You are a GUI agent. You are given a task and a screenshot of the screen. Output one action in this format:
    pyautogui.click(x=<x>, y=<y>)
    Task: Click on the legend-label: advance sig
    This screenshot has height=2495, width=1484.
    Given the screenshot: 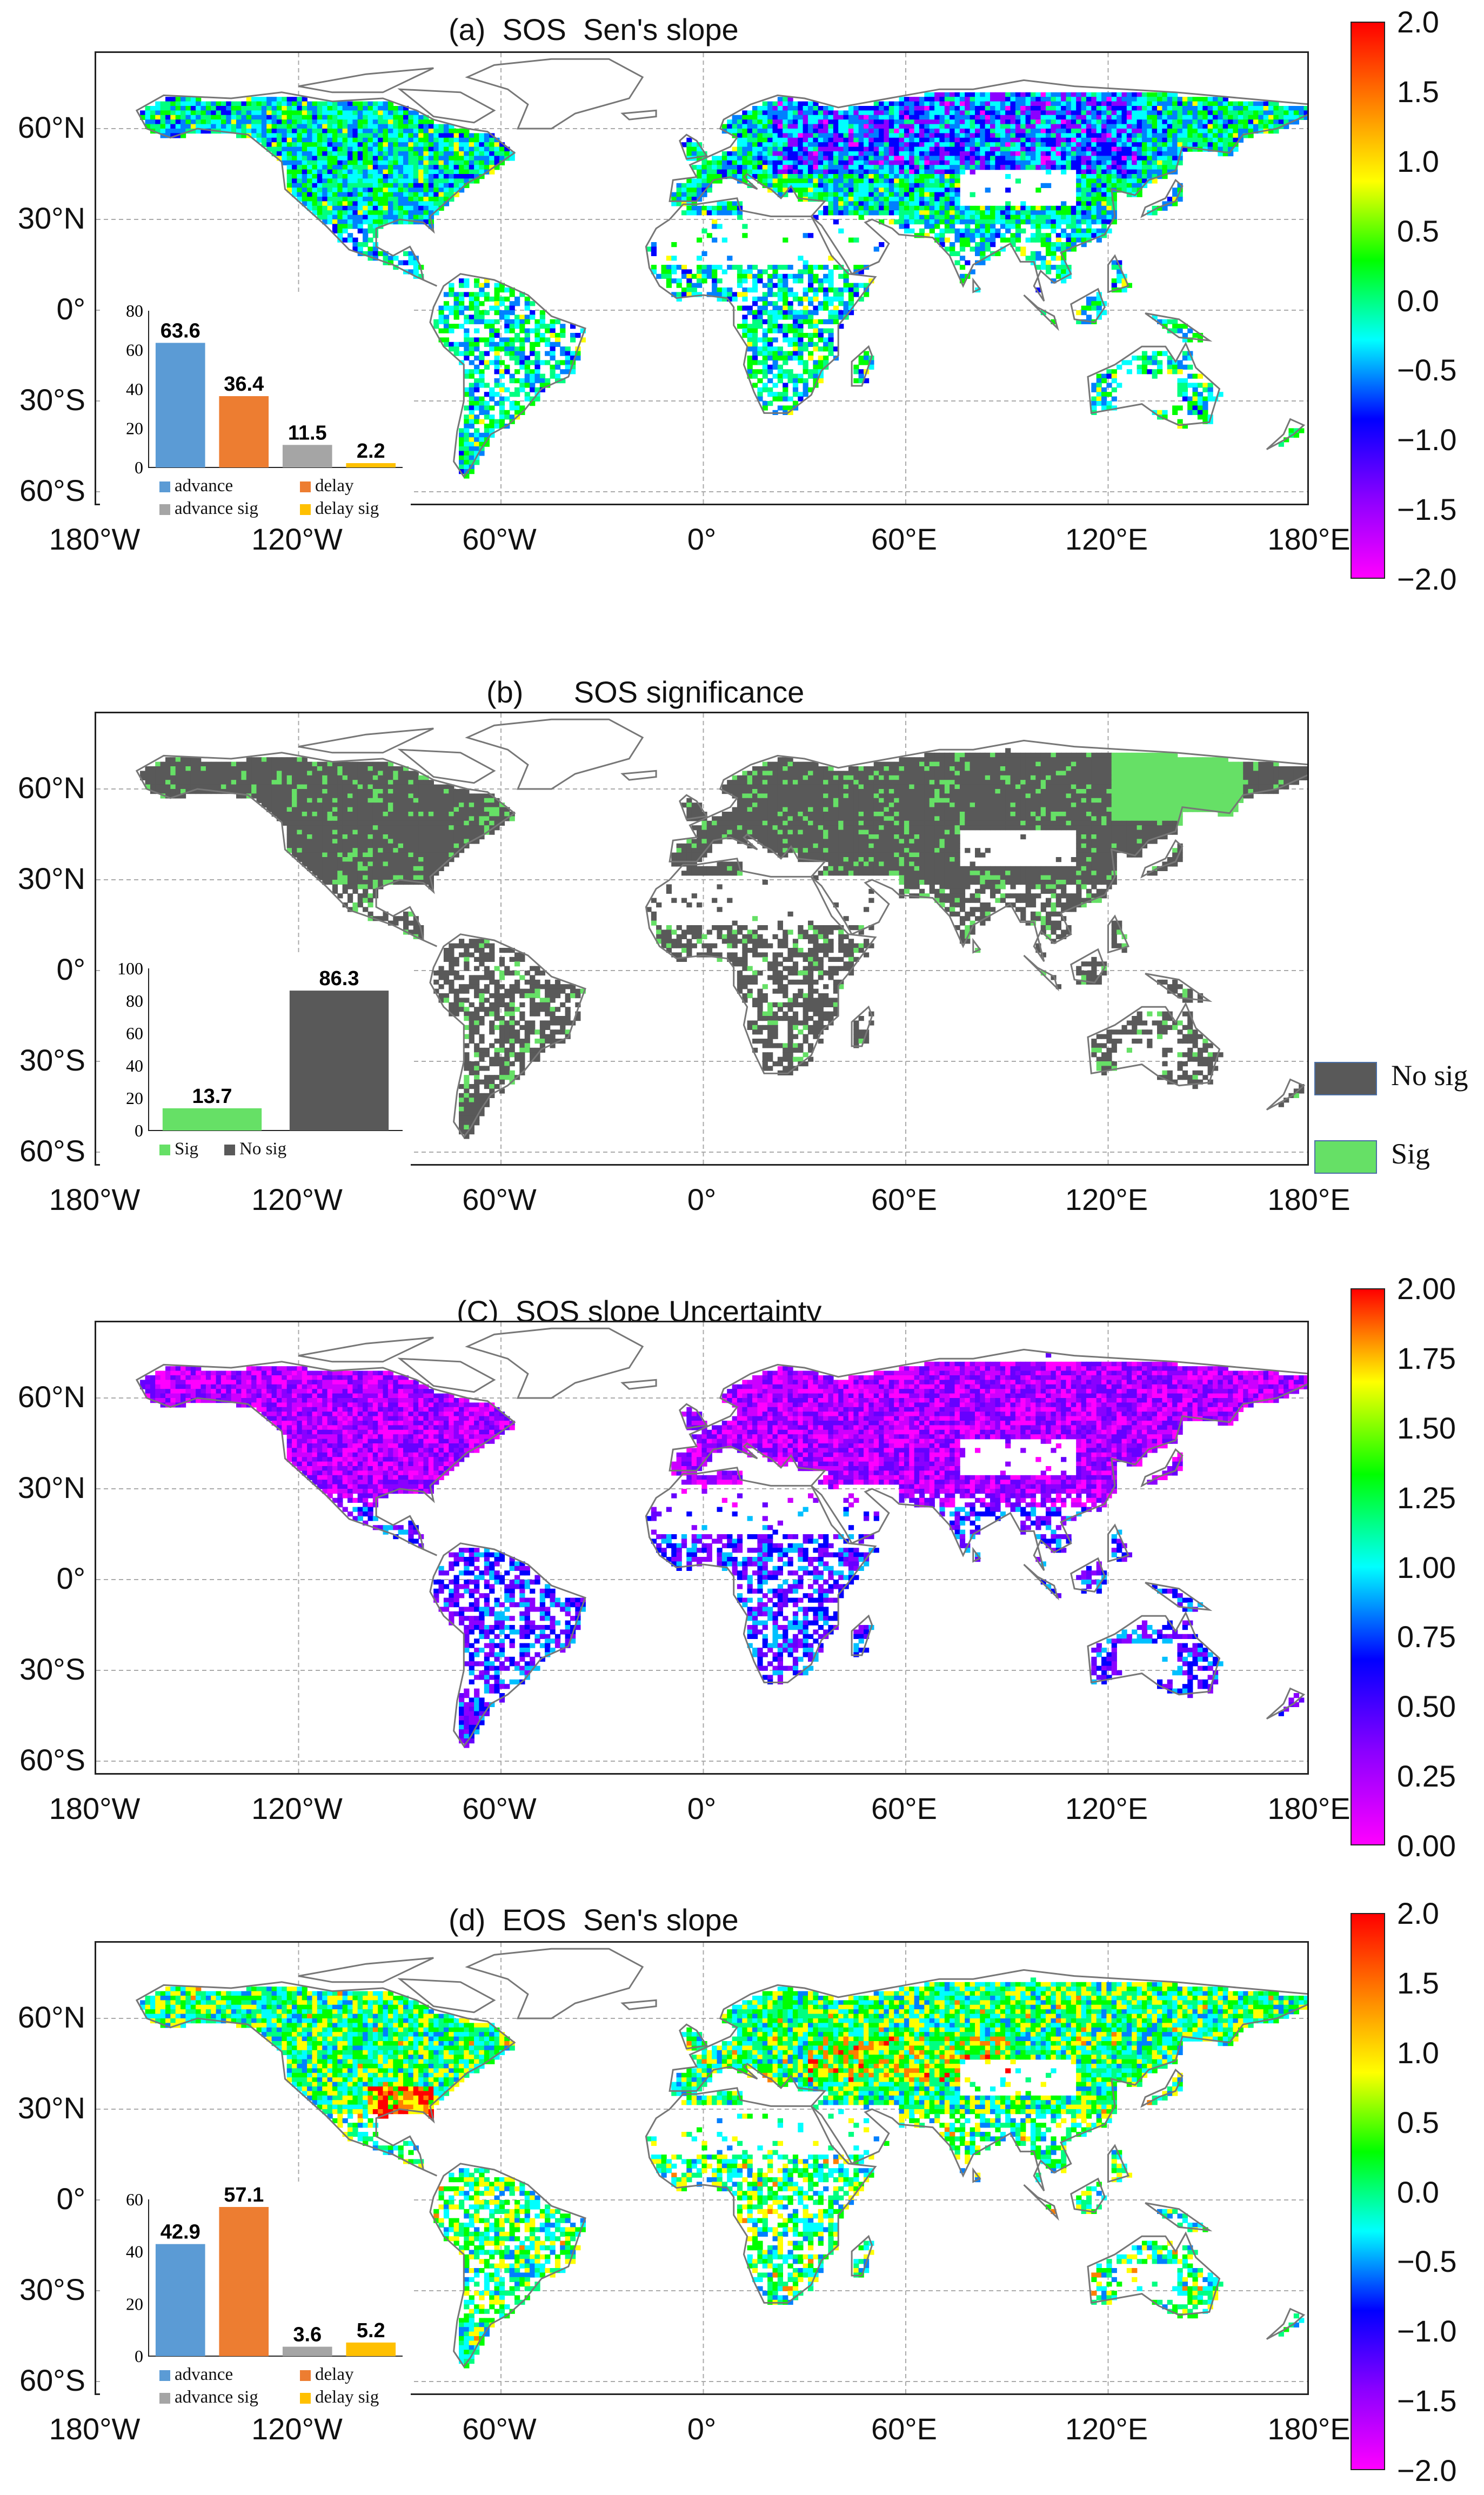 What is the action you would take?
    pyautogui.click(x=216, y=508)
    